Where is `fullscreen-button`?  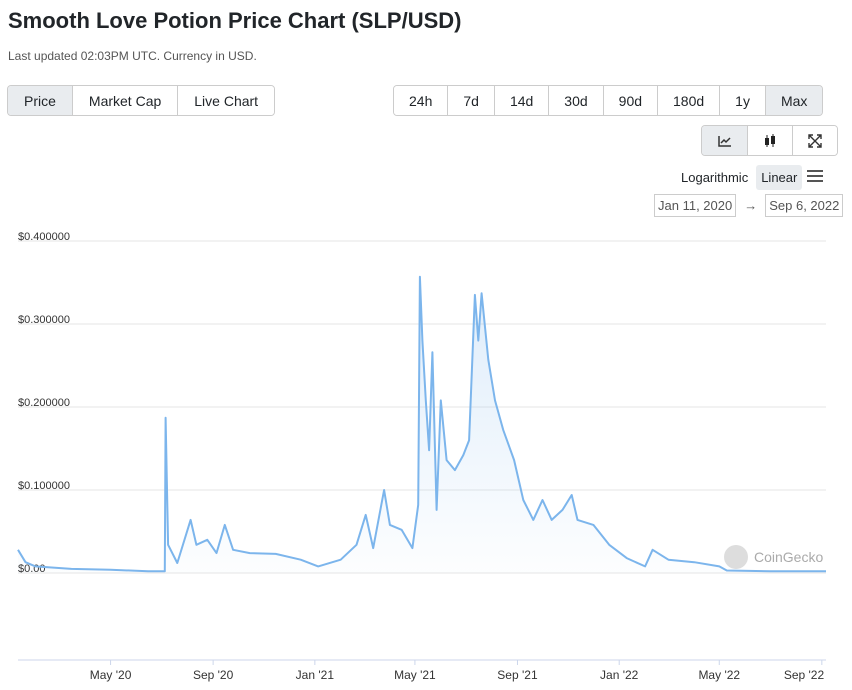
fullscreen-button is located at coordinates (814, 140).